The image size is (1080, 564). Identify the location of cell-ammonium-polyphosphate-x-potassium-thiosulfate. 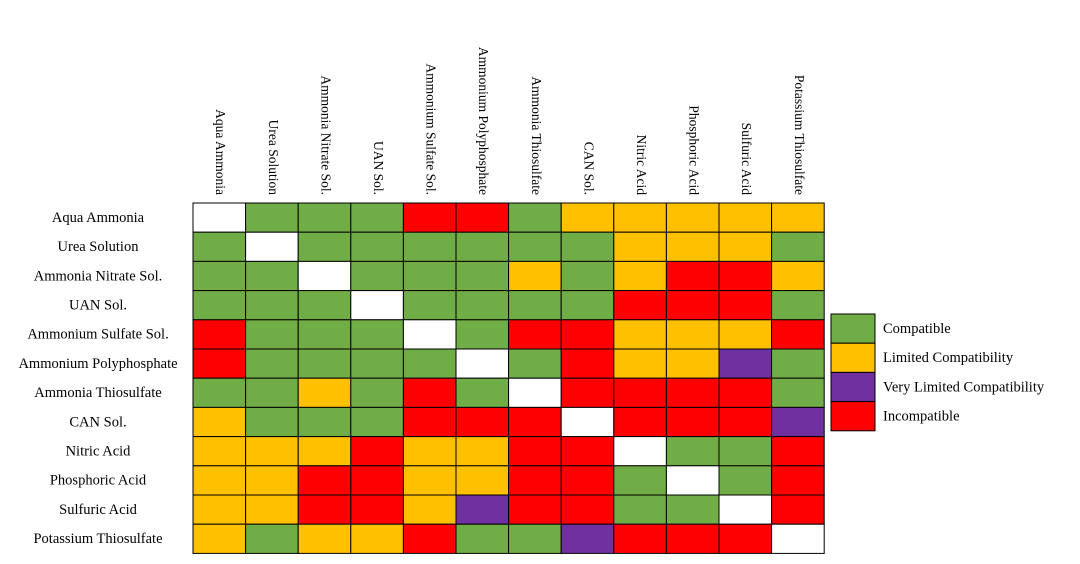
(798, 363).